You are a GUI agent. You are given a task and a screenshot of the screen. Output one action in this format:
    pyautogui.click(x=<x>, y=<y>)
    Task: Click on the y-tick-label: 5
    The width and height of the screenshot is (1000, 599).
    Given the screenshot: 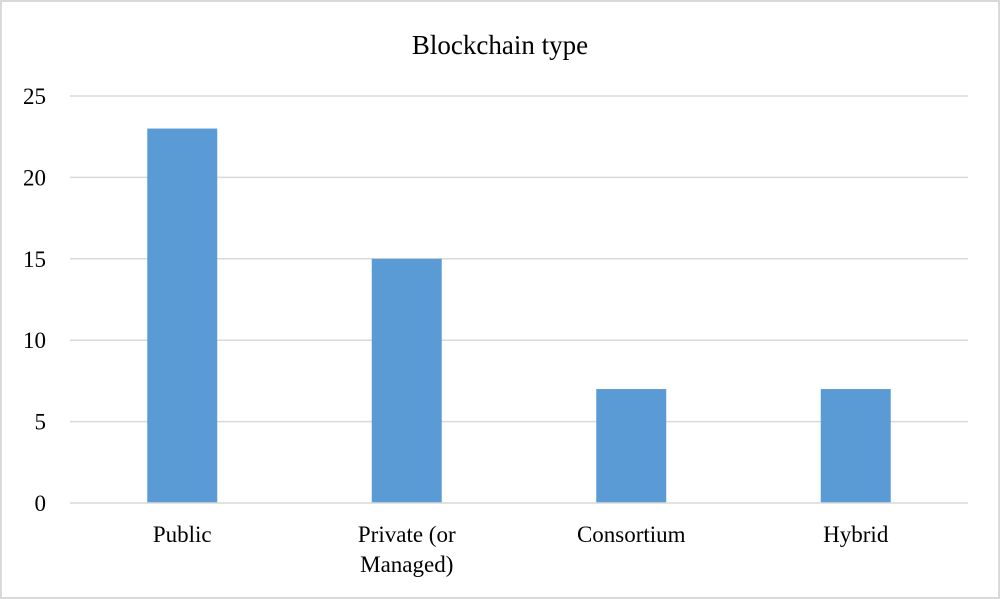 What is the action you would take?
    pyautogui.click(x=41, y=422)
    